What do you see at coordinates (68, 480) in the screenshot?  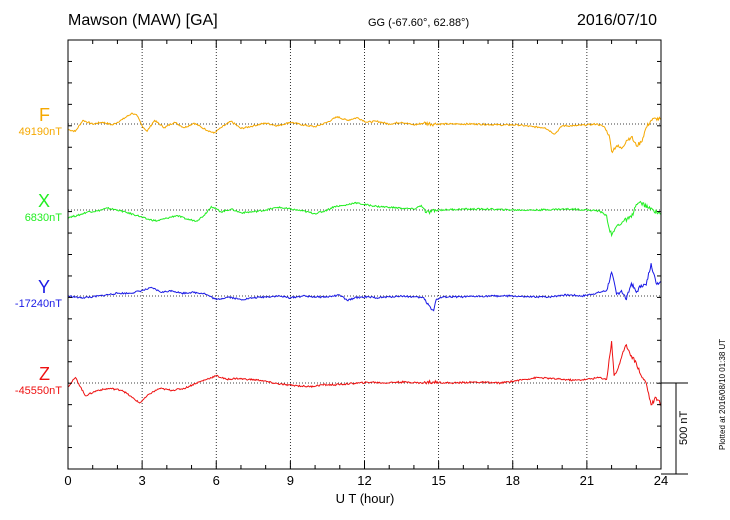 I see `x-tick-label-0: 0` at bounding box center [68, 480].